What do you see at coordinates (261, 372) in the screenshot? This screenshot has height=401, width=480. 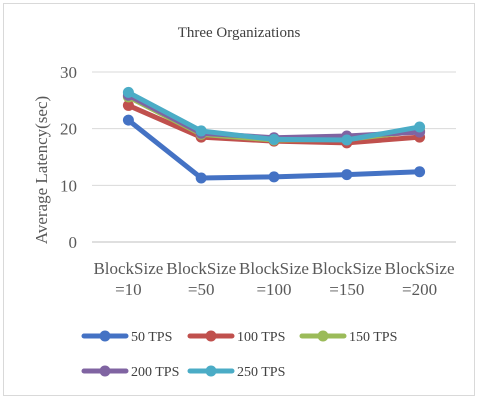 I see `legend-label: 250 TPS` at bounding box center [261, 372].